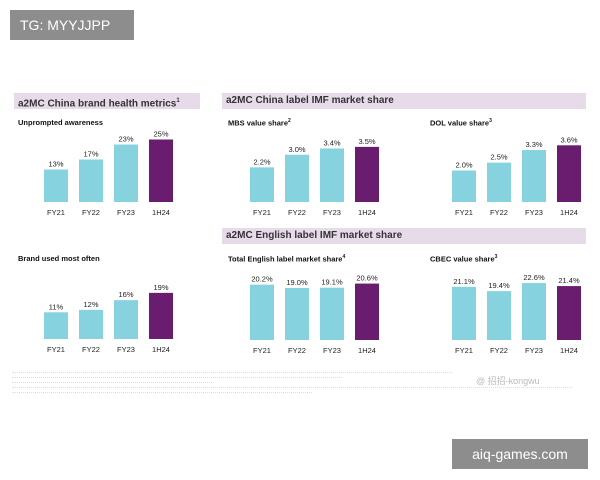 This screenshot has height=480, width=600. I want to click on brand-used-data-label: 16%, so click(125, 294).